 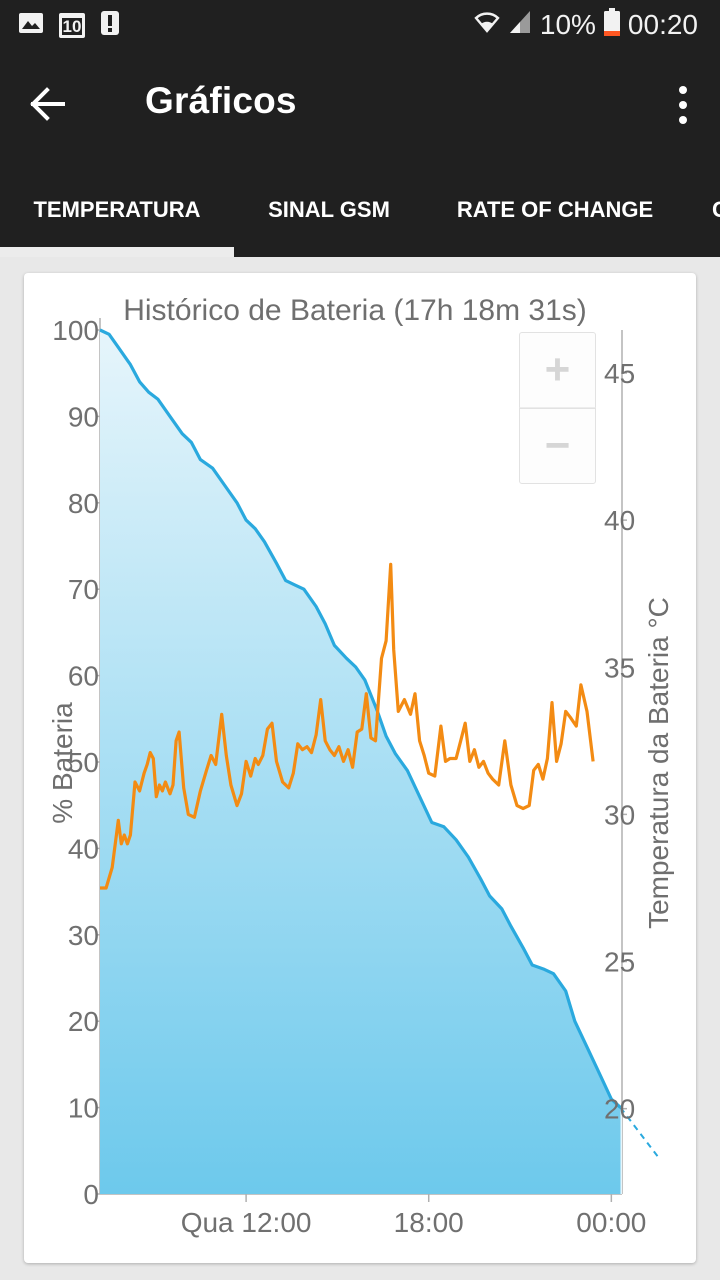 What do you see at coordinates (83, 848) in the screenshot?
I see `y-tick-label: 40` at bounding box center [83, 848].